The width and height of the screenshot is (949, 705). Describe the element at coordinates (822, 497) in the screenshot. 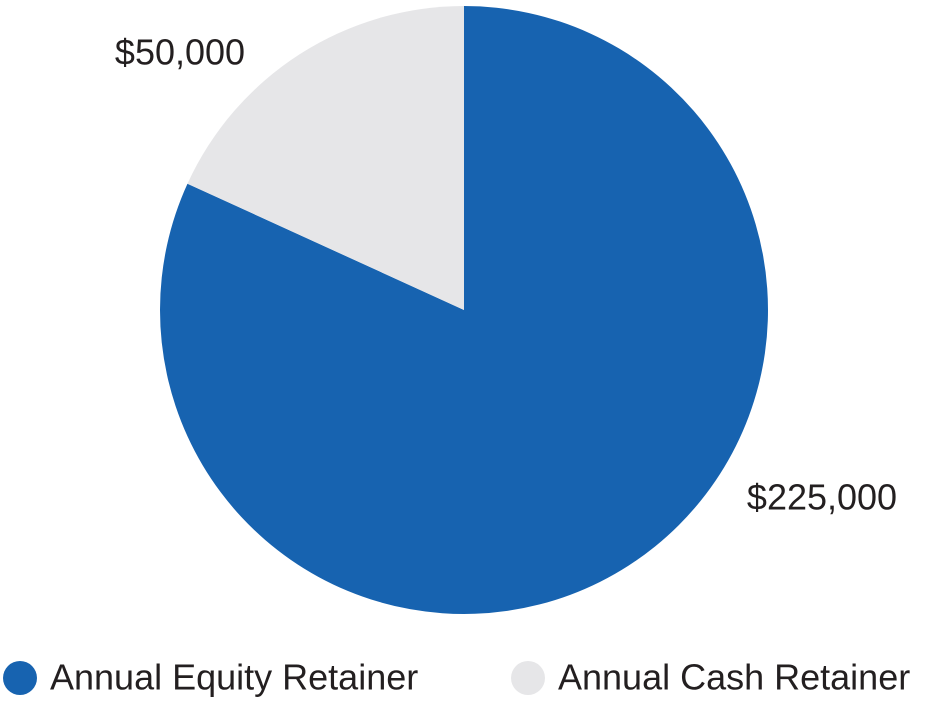

I see `data-label: $225,000` at that location.